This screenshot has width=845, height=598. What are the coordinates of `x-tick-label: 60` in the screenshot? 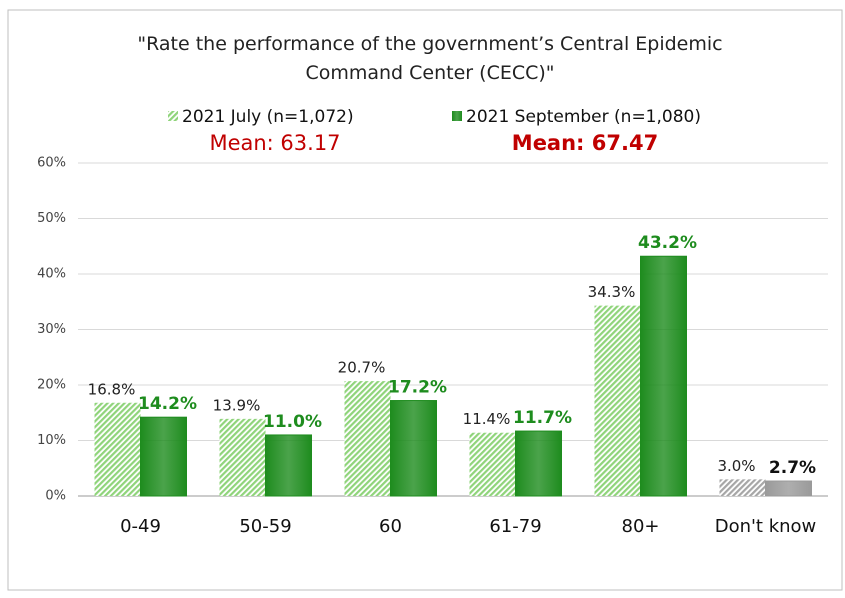 It's located at (390, 526).